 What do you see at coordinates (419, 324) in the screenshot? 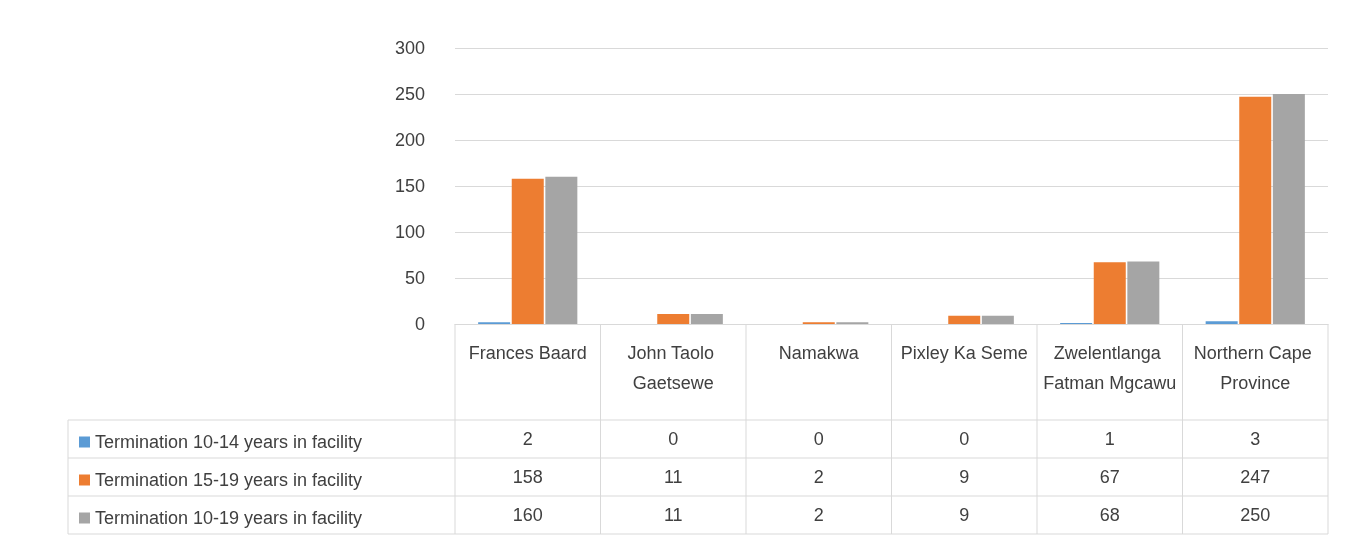
I see `y-tick-label: 0` at bounding box center [419, 324].